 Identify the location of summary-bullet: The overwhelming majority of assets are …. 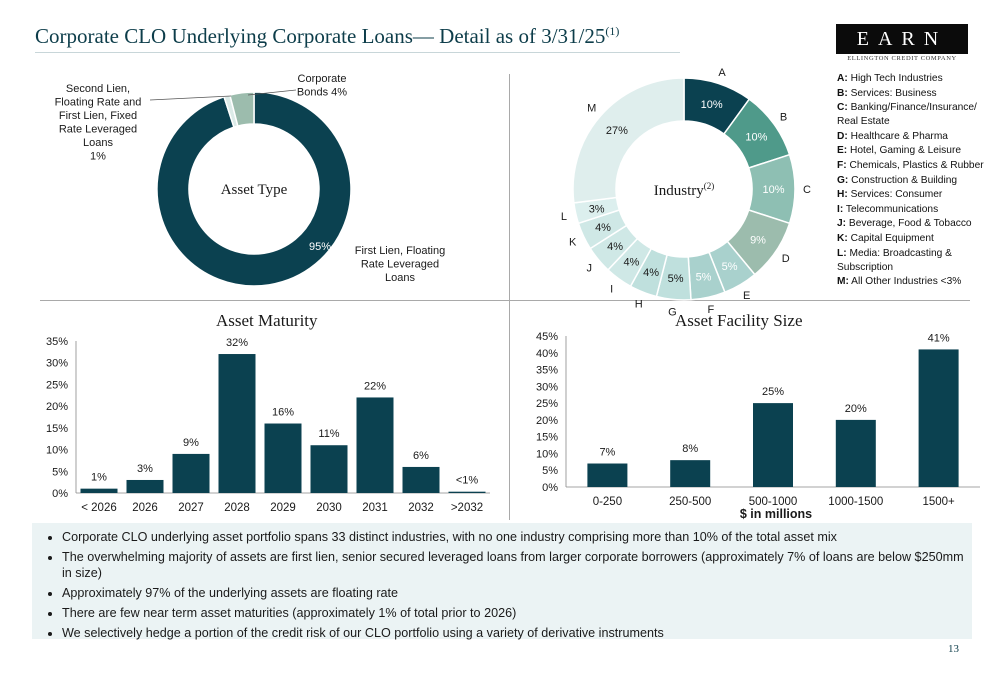
(517, 565).